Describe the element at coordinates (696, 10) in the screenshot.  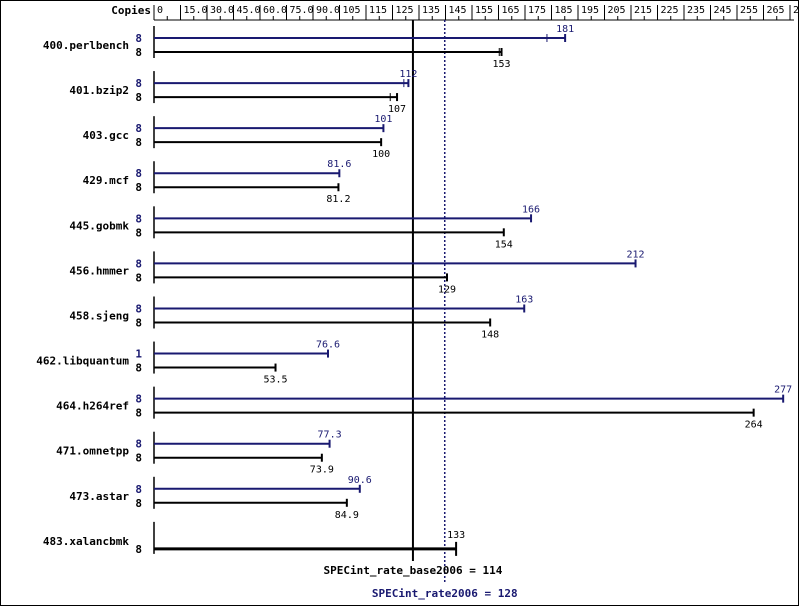
I see `tick-label: 235` at that location.